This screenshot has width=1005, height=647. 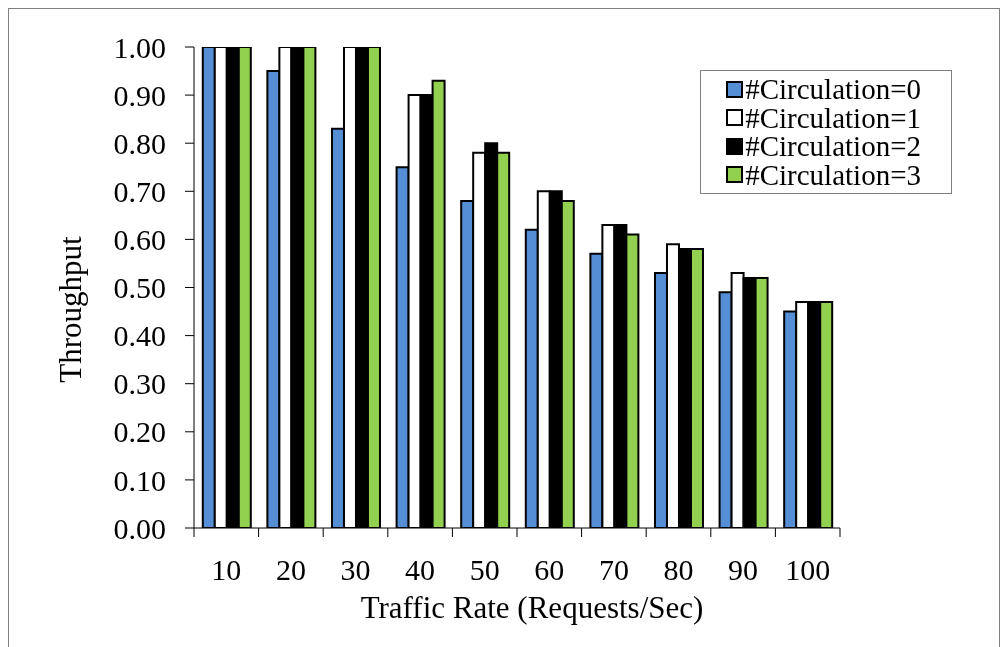 What do you see at coordinates (484, 569) in the screenshot?
I see `x-tick-label: 50` at bounding box center [484, 569].